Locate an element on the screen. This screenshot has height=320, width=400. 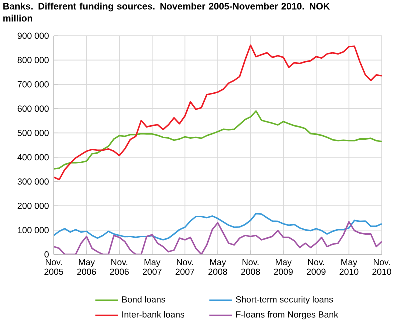
x-tick-label: May 2008 is located at coordinates (218, 267).